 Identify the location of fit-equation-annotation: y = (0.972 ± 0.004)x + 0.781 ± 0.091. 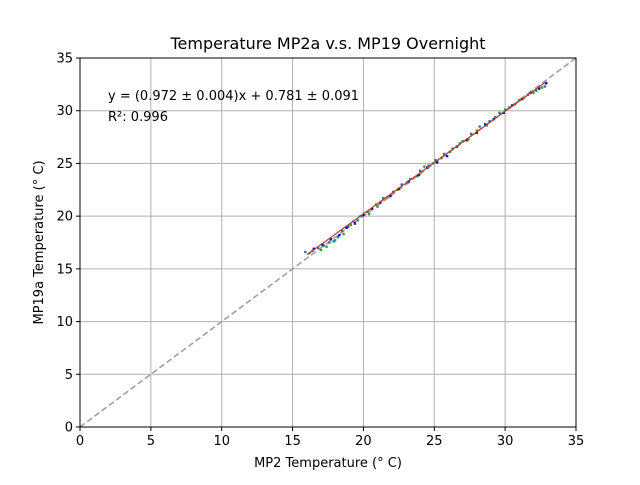
(233, 96).